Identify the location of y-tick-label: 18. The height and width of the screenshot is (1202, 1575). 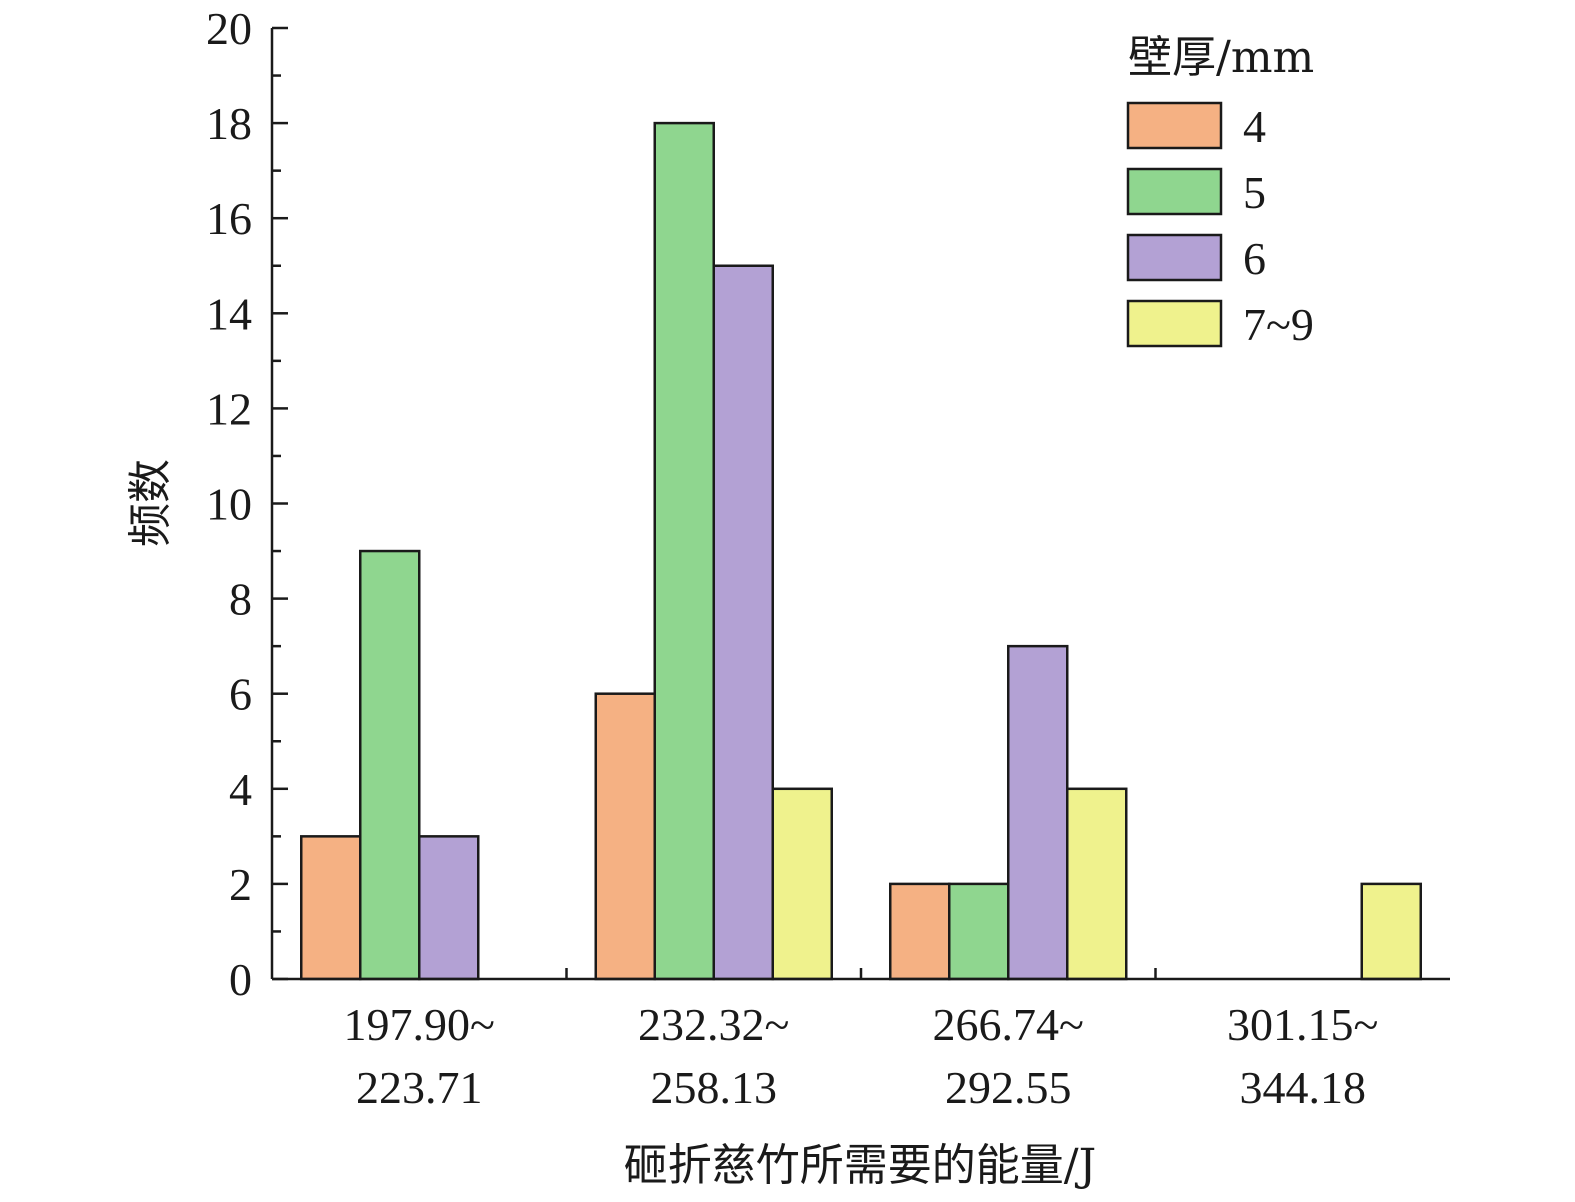
(229, 123).